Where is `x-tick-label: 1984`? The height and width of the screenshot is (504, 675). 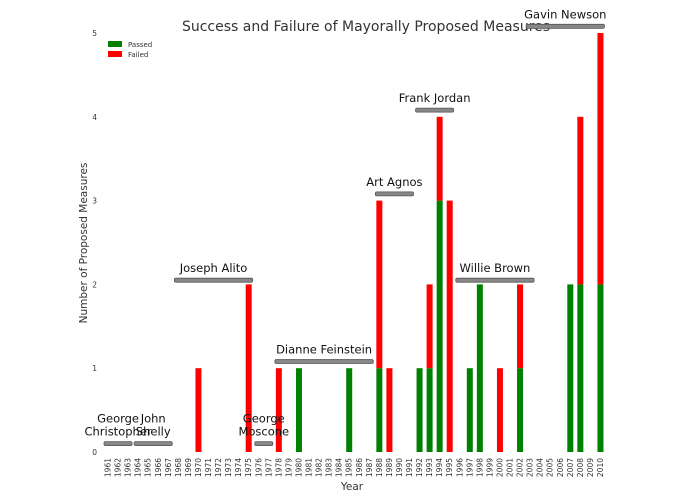
x-tick-label: 1984 is located at coordinates (339, 467).